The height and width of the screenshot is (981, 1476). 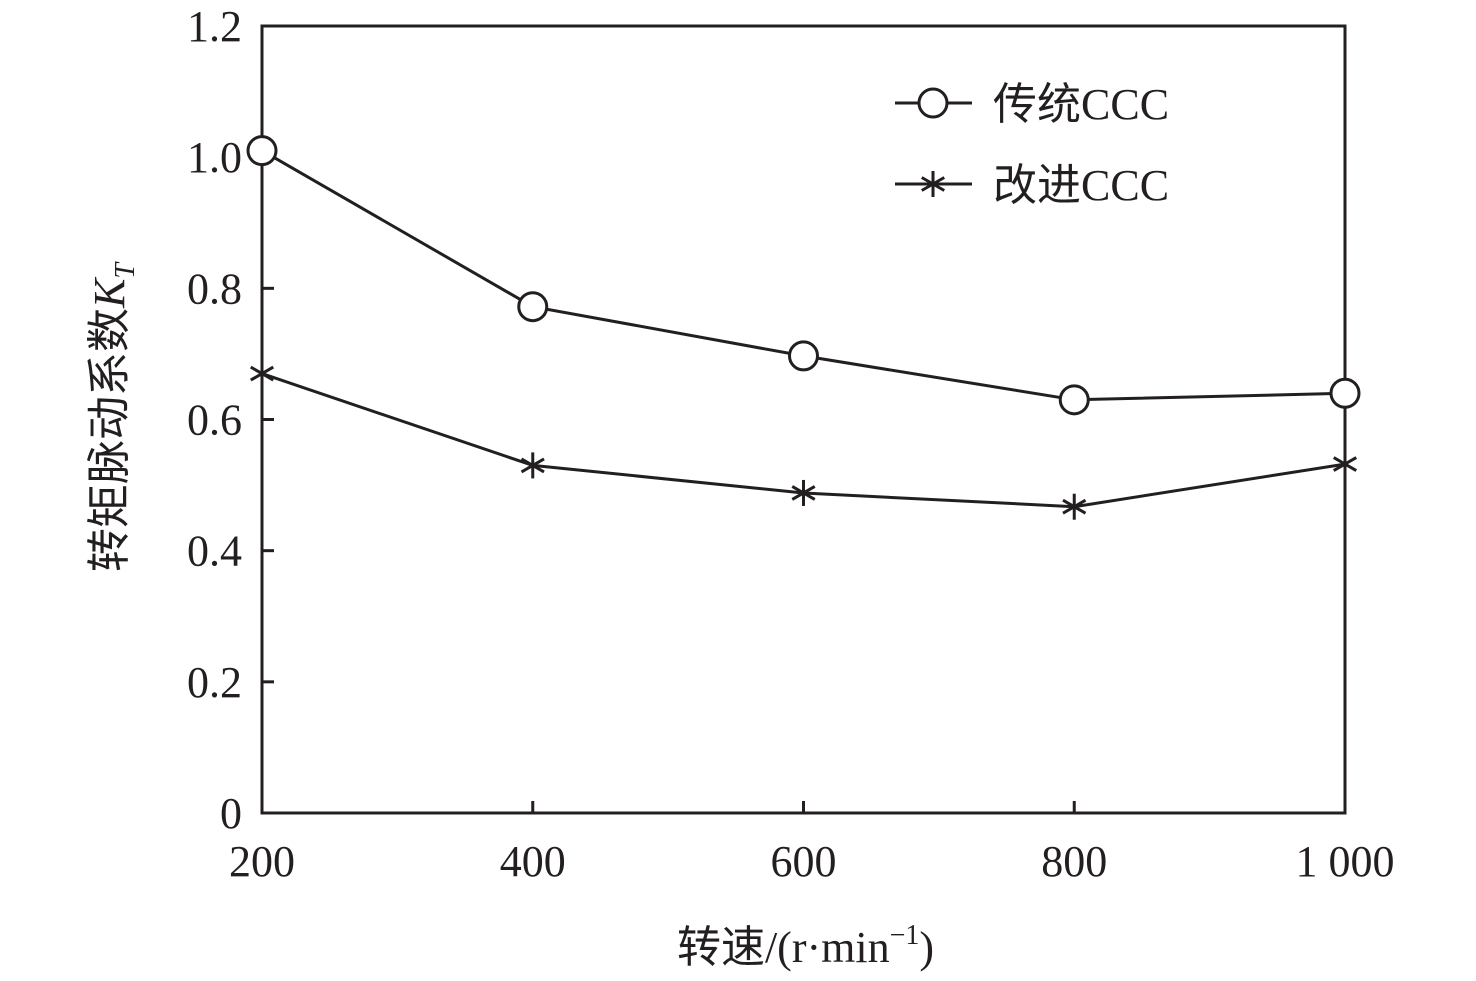 What do you see at coordinates (783, 947) in the screenshot?
I see `x-axis-title-main: 转速/(r·min` at bounding box center [783, 947].